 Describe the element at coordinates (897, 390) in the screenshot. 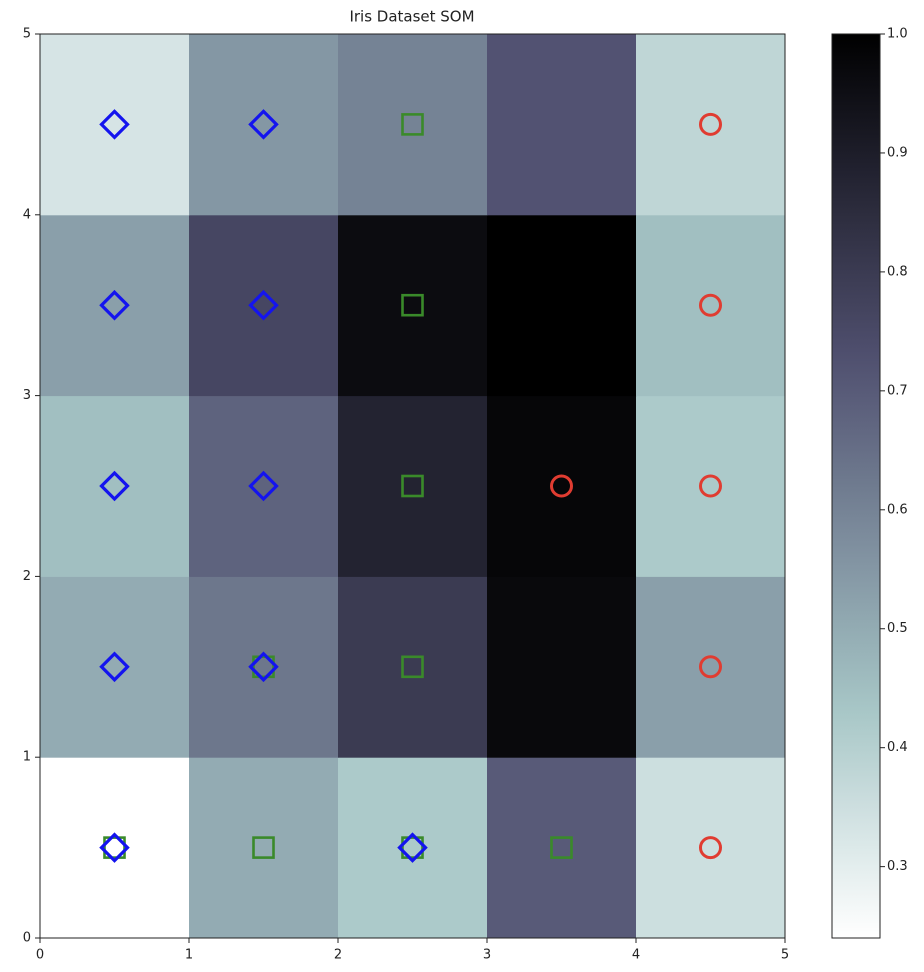

I see `colorbar-tick-label: 0.7` at that location.